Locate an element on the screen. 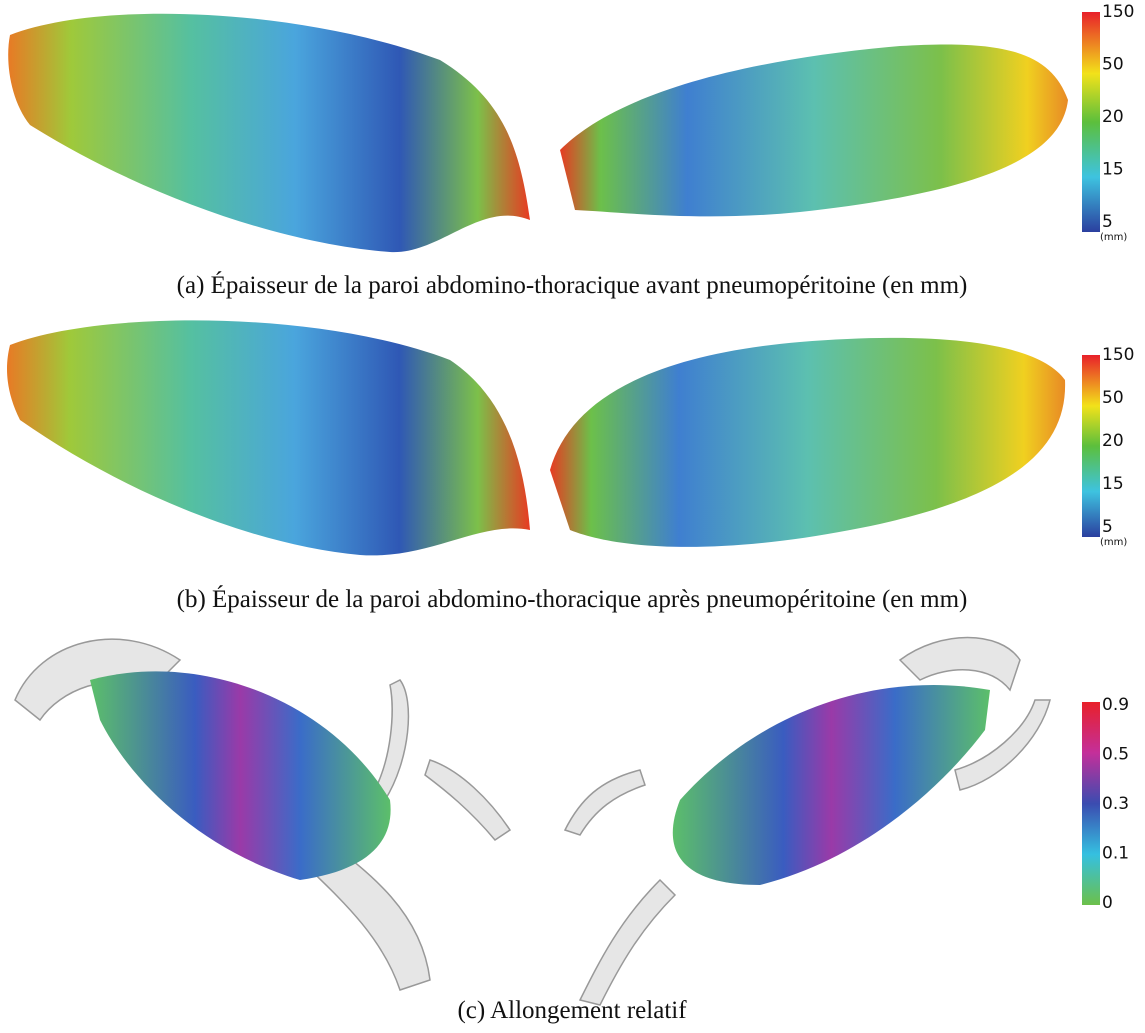 The height and width of the screenshot is (1033, 1145). colorbar-label: 0.3 is located at coordinates (1115, 804).